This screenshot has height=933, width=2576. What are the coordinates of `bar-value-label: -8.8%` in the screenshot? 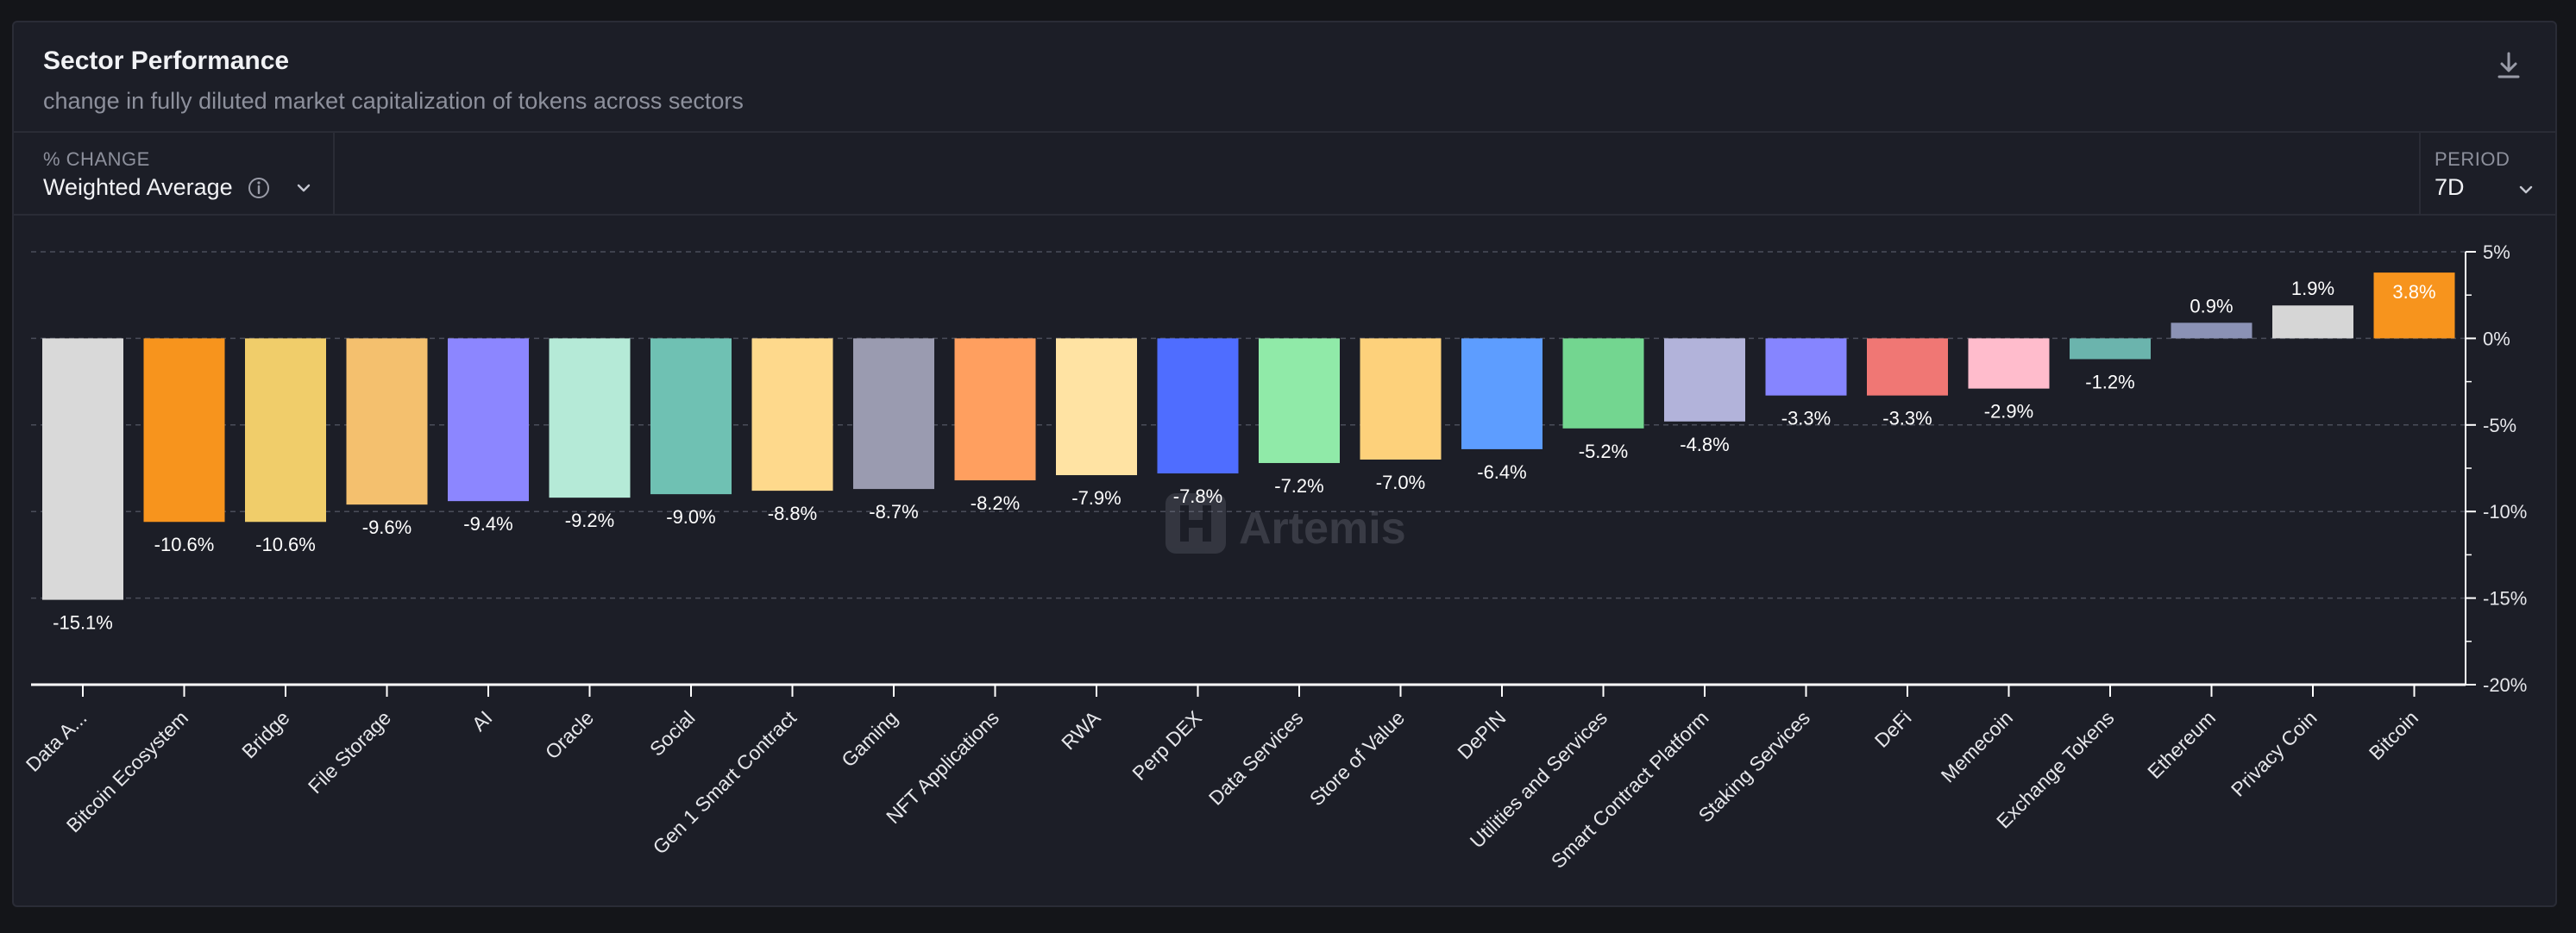 It's located at (792, 514).